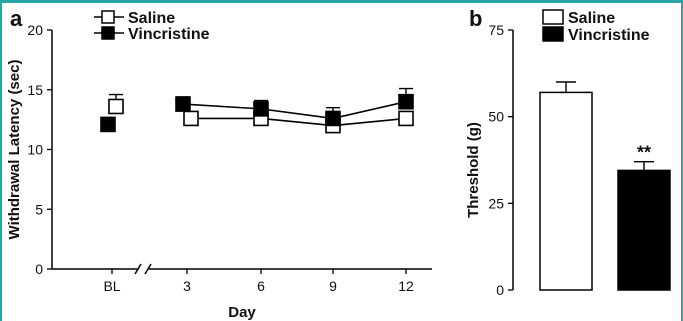  Describe the element at coordinates (299, 122) in the screenshot. I see `series-line-saline` at that location.